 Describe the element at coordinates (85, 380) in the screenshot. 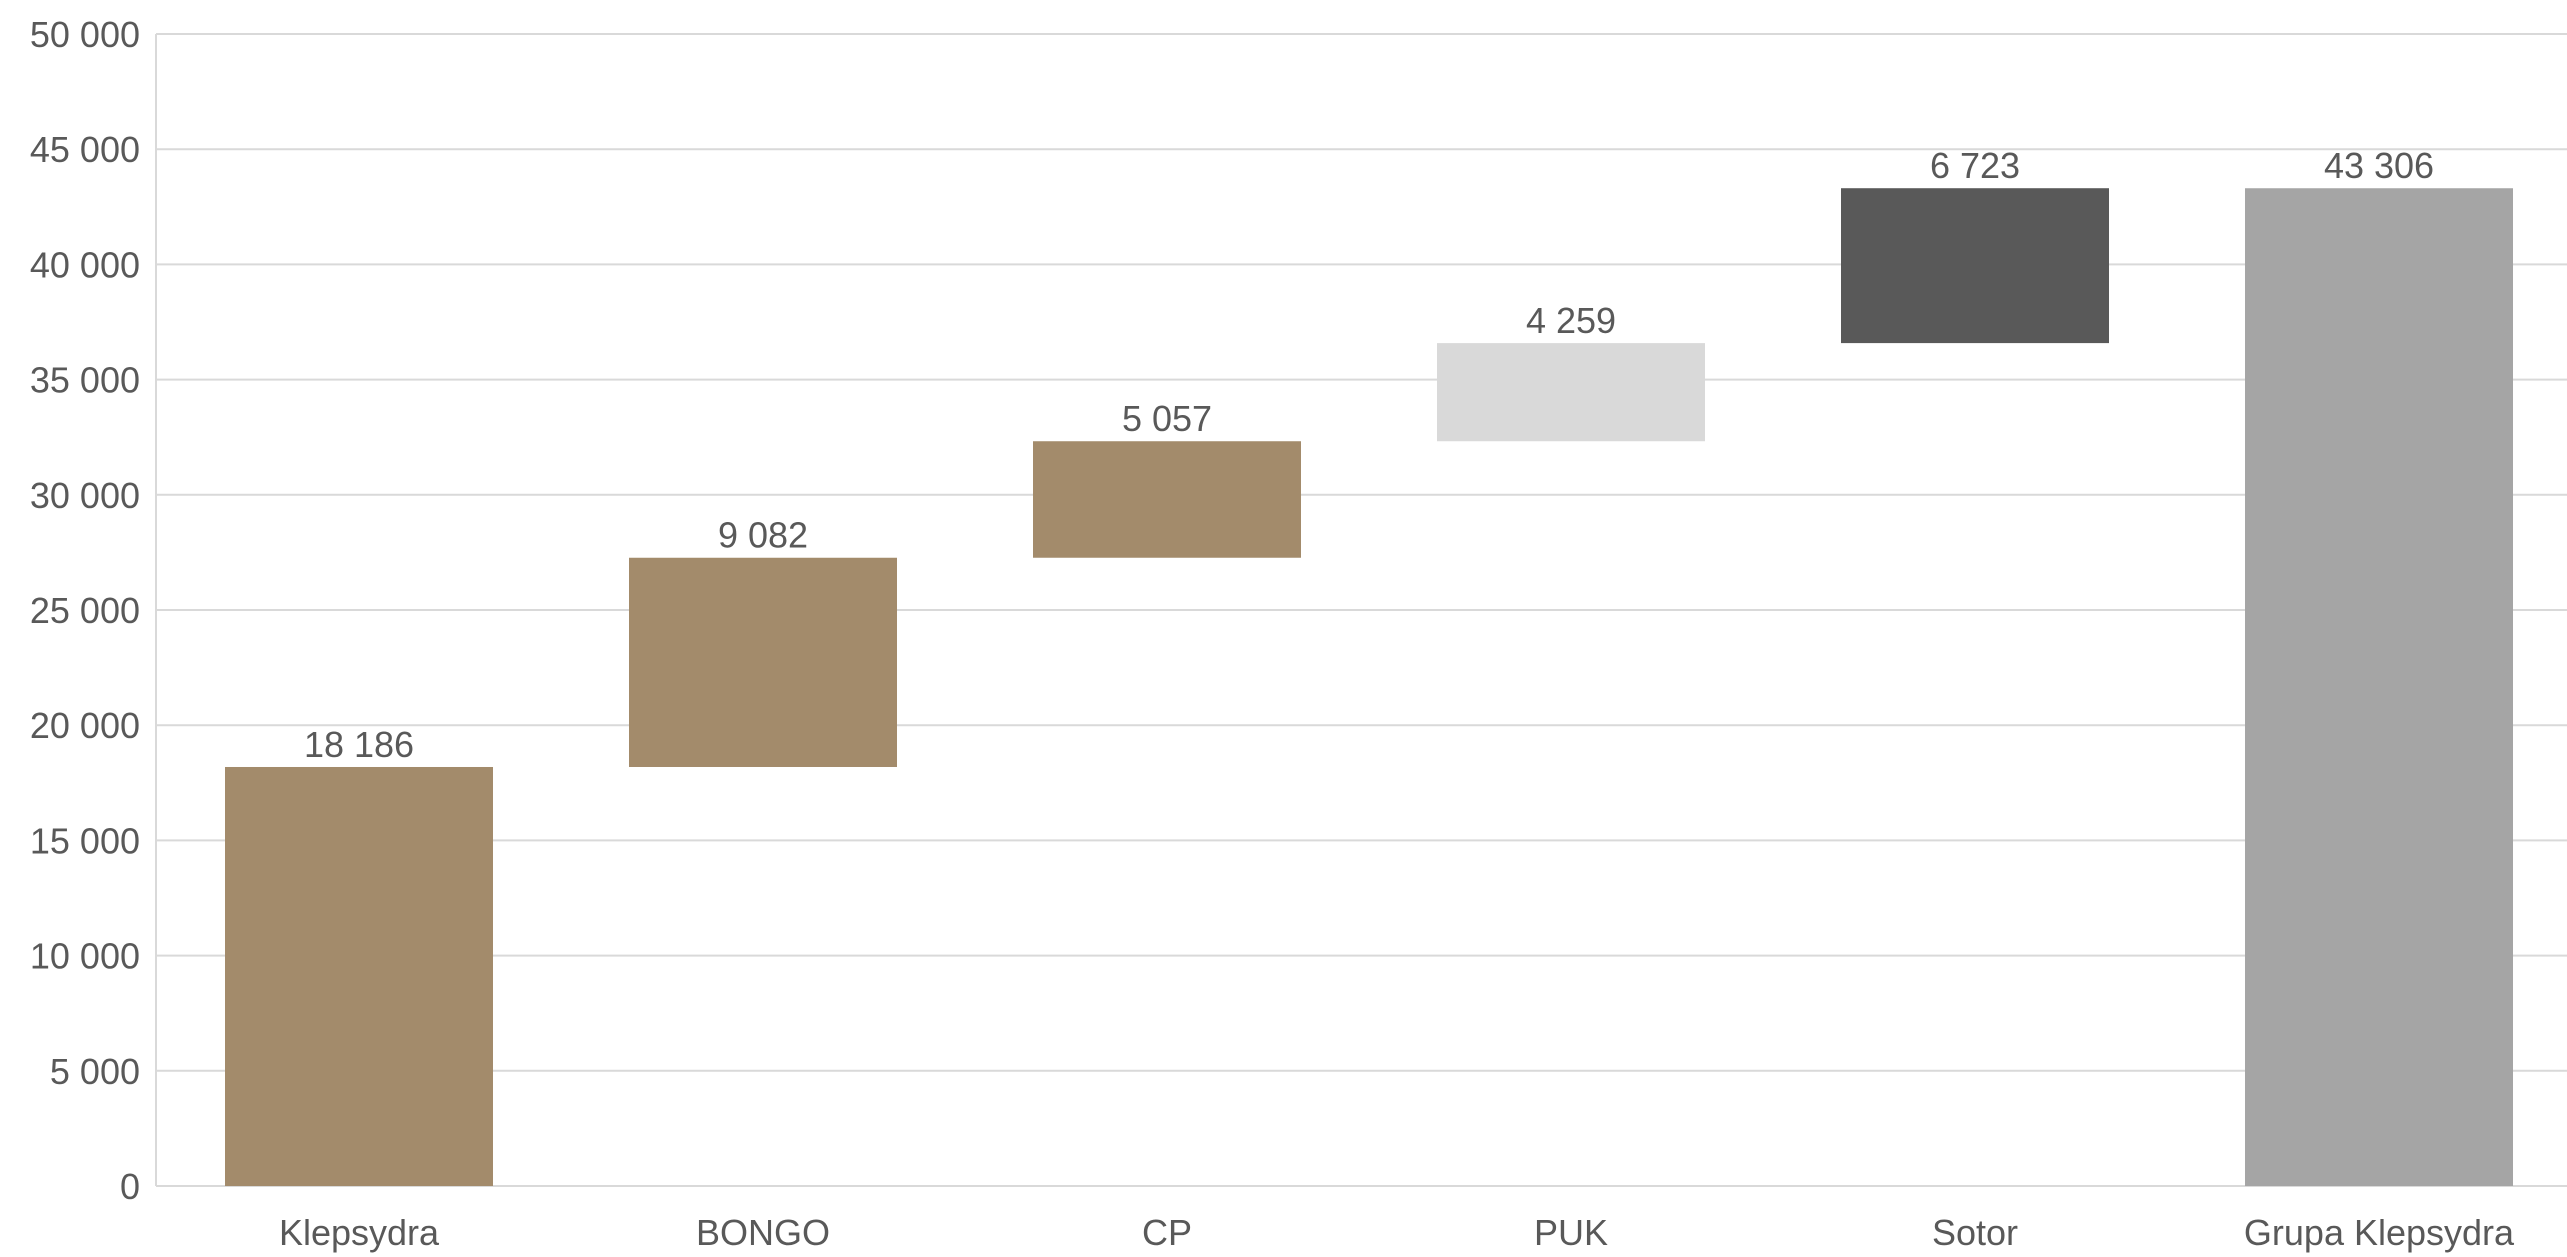

I see `y-tick-label: 35 000` at that location.